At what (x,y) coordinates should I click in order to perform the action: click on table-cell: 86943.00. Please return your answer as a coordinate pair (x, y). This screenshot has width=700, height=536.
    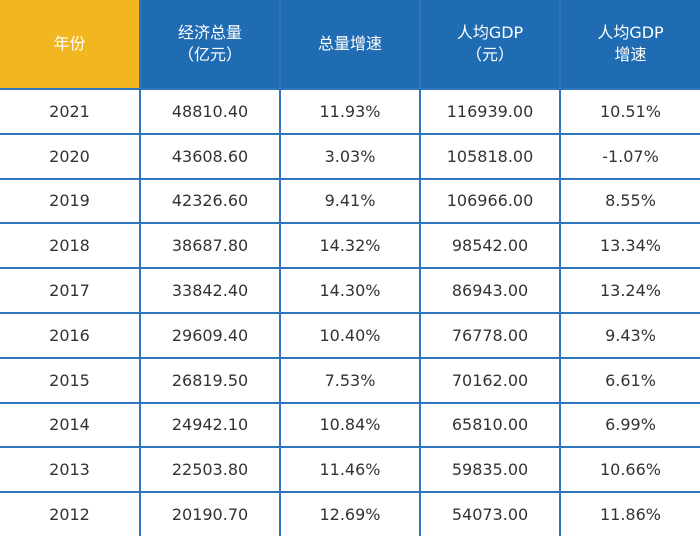
    Looking at the image, I should click on (490, 290).